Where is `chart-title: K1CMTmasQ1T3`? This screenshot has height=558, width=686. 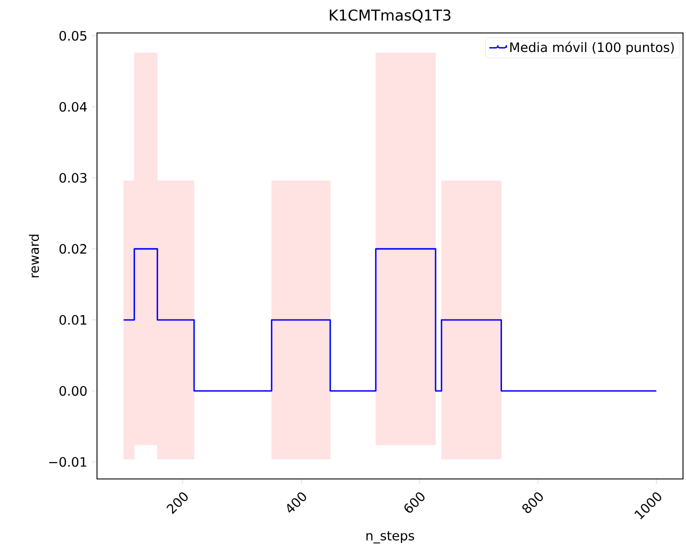
chart-title: K1CMTmasQ1T3 is located at coordinates (390, 15).